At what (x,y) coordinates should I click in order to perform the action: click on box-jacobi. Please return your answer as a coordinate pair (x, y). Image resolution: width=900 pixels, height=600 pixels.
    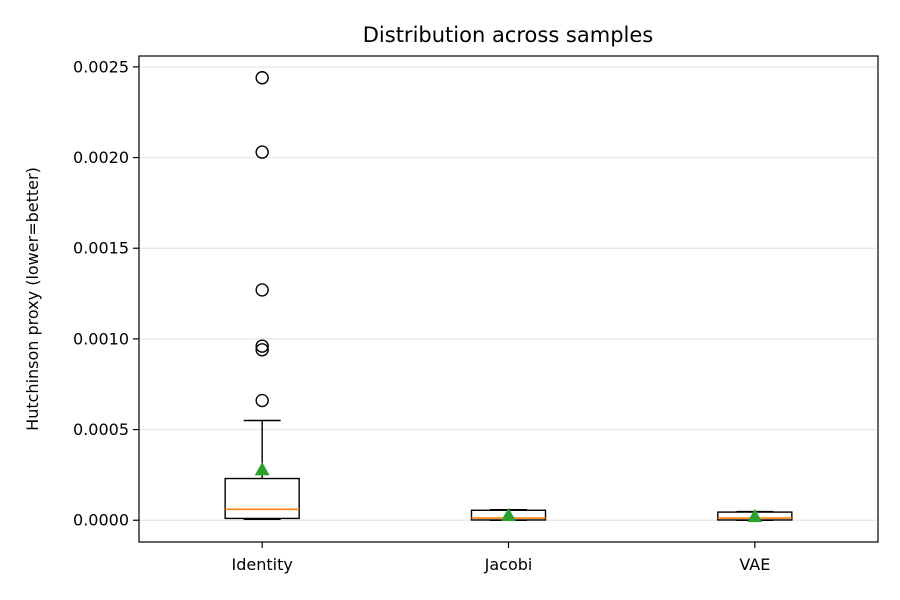
    Looking at the image, I should click on (508, 514).